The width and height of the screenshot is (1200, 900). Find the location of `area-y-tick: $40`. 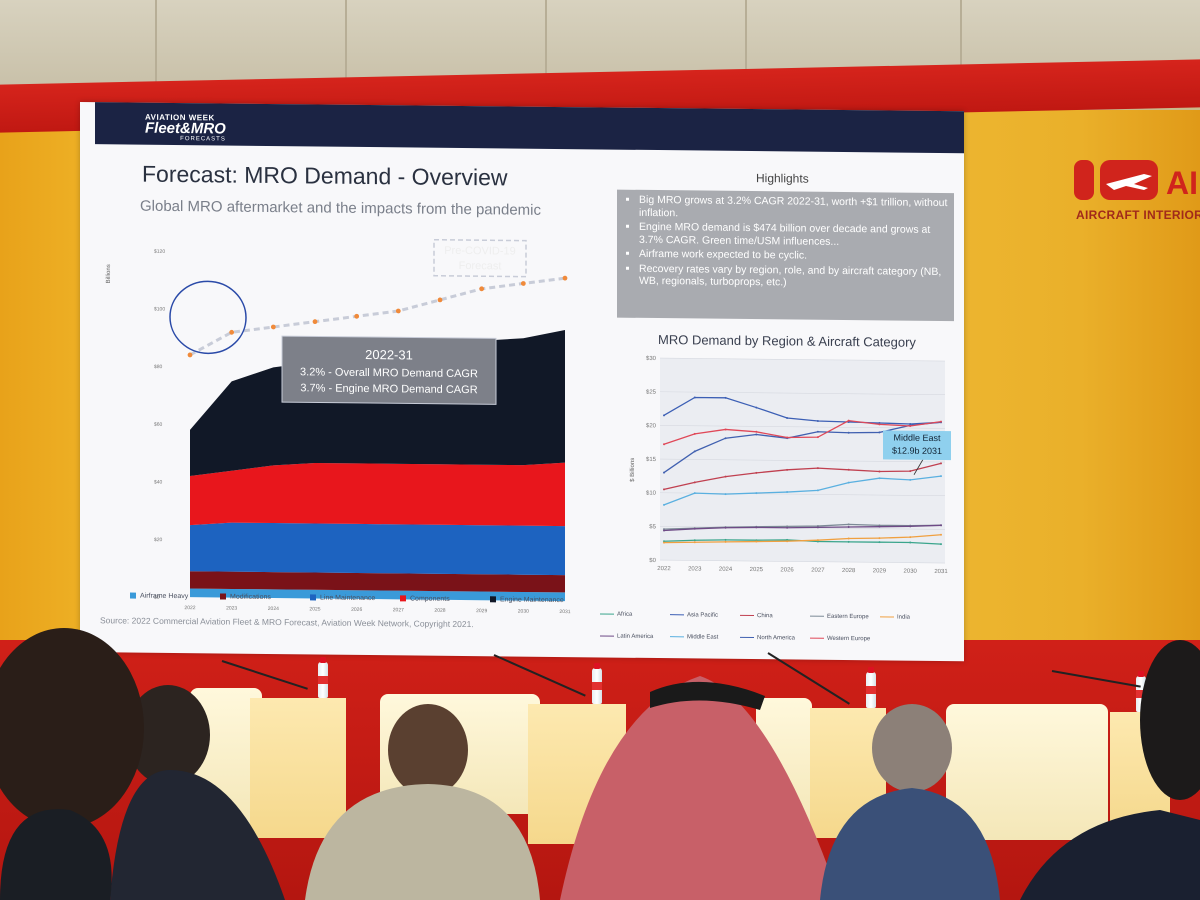

area-y-tick: $40 is located at coordinates (158, 482).